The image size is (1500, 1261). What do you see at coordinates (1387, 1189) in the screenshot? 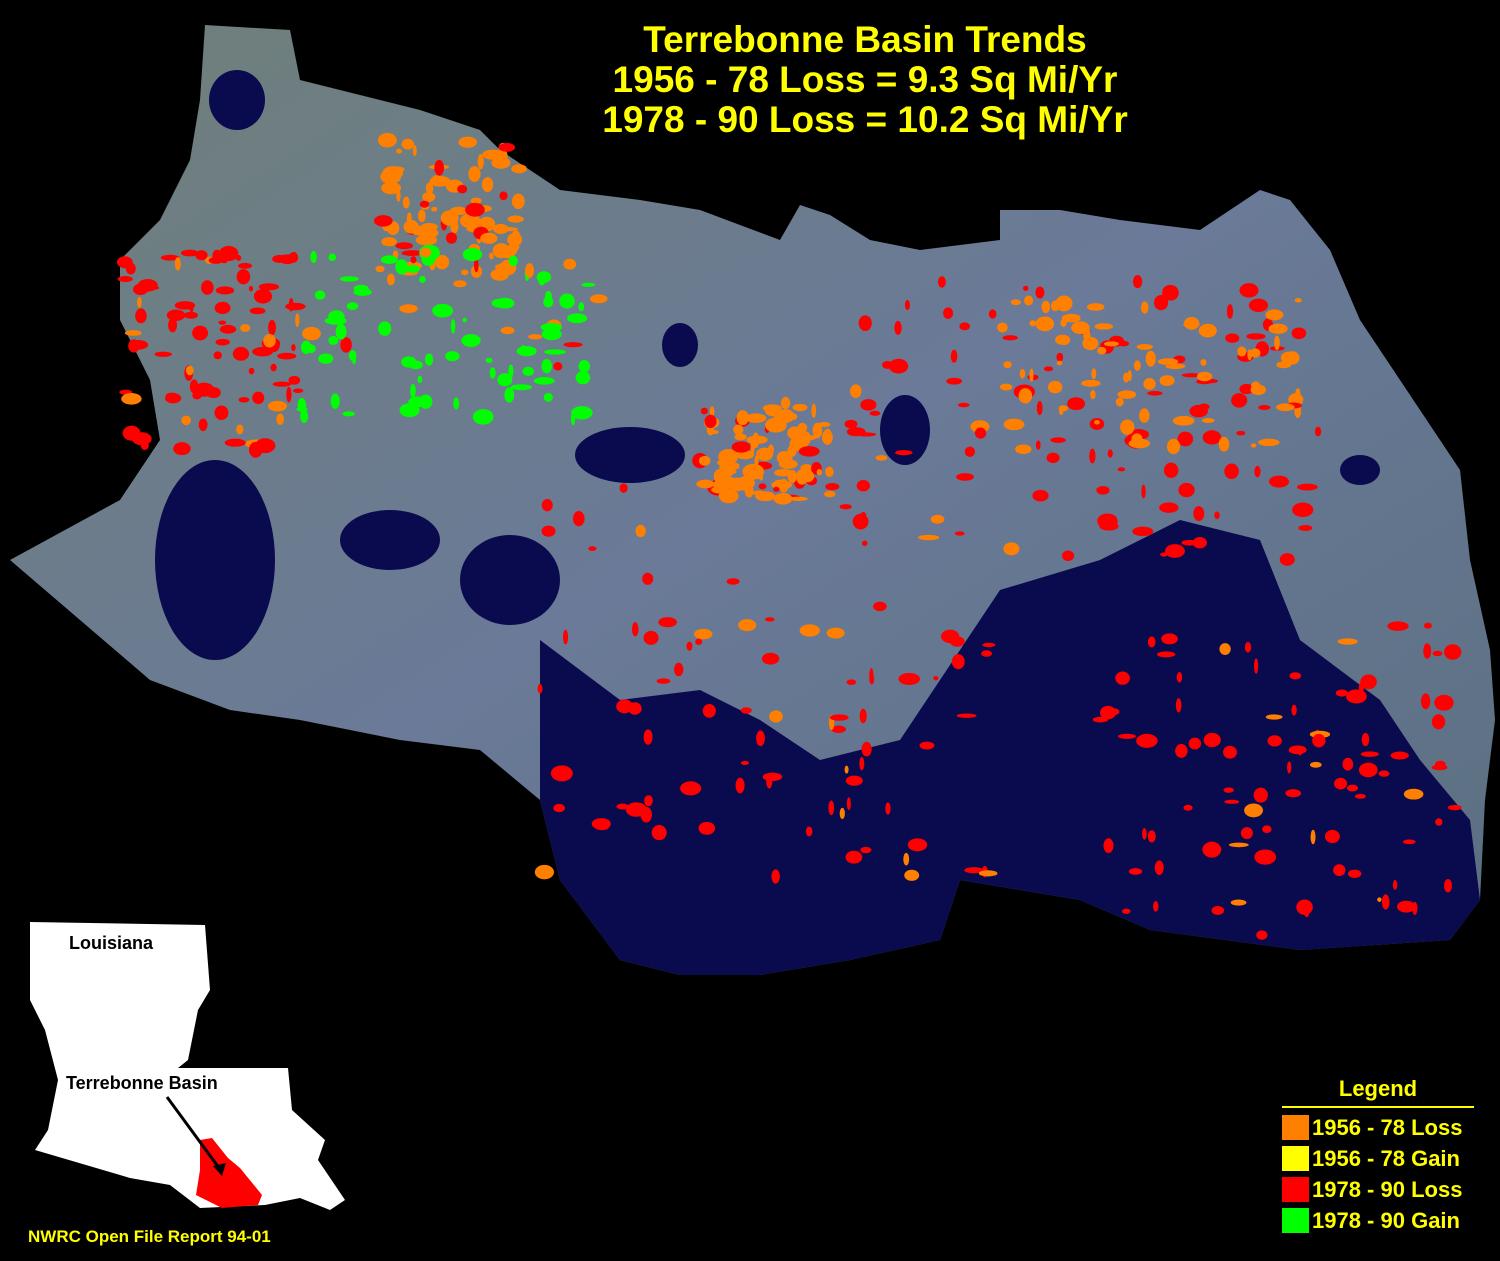
I see `legend-label: 1978 - 90 Loss` at bounding box center [1387, 1189].